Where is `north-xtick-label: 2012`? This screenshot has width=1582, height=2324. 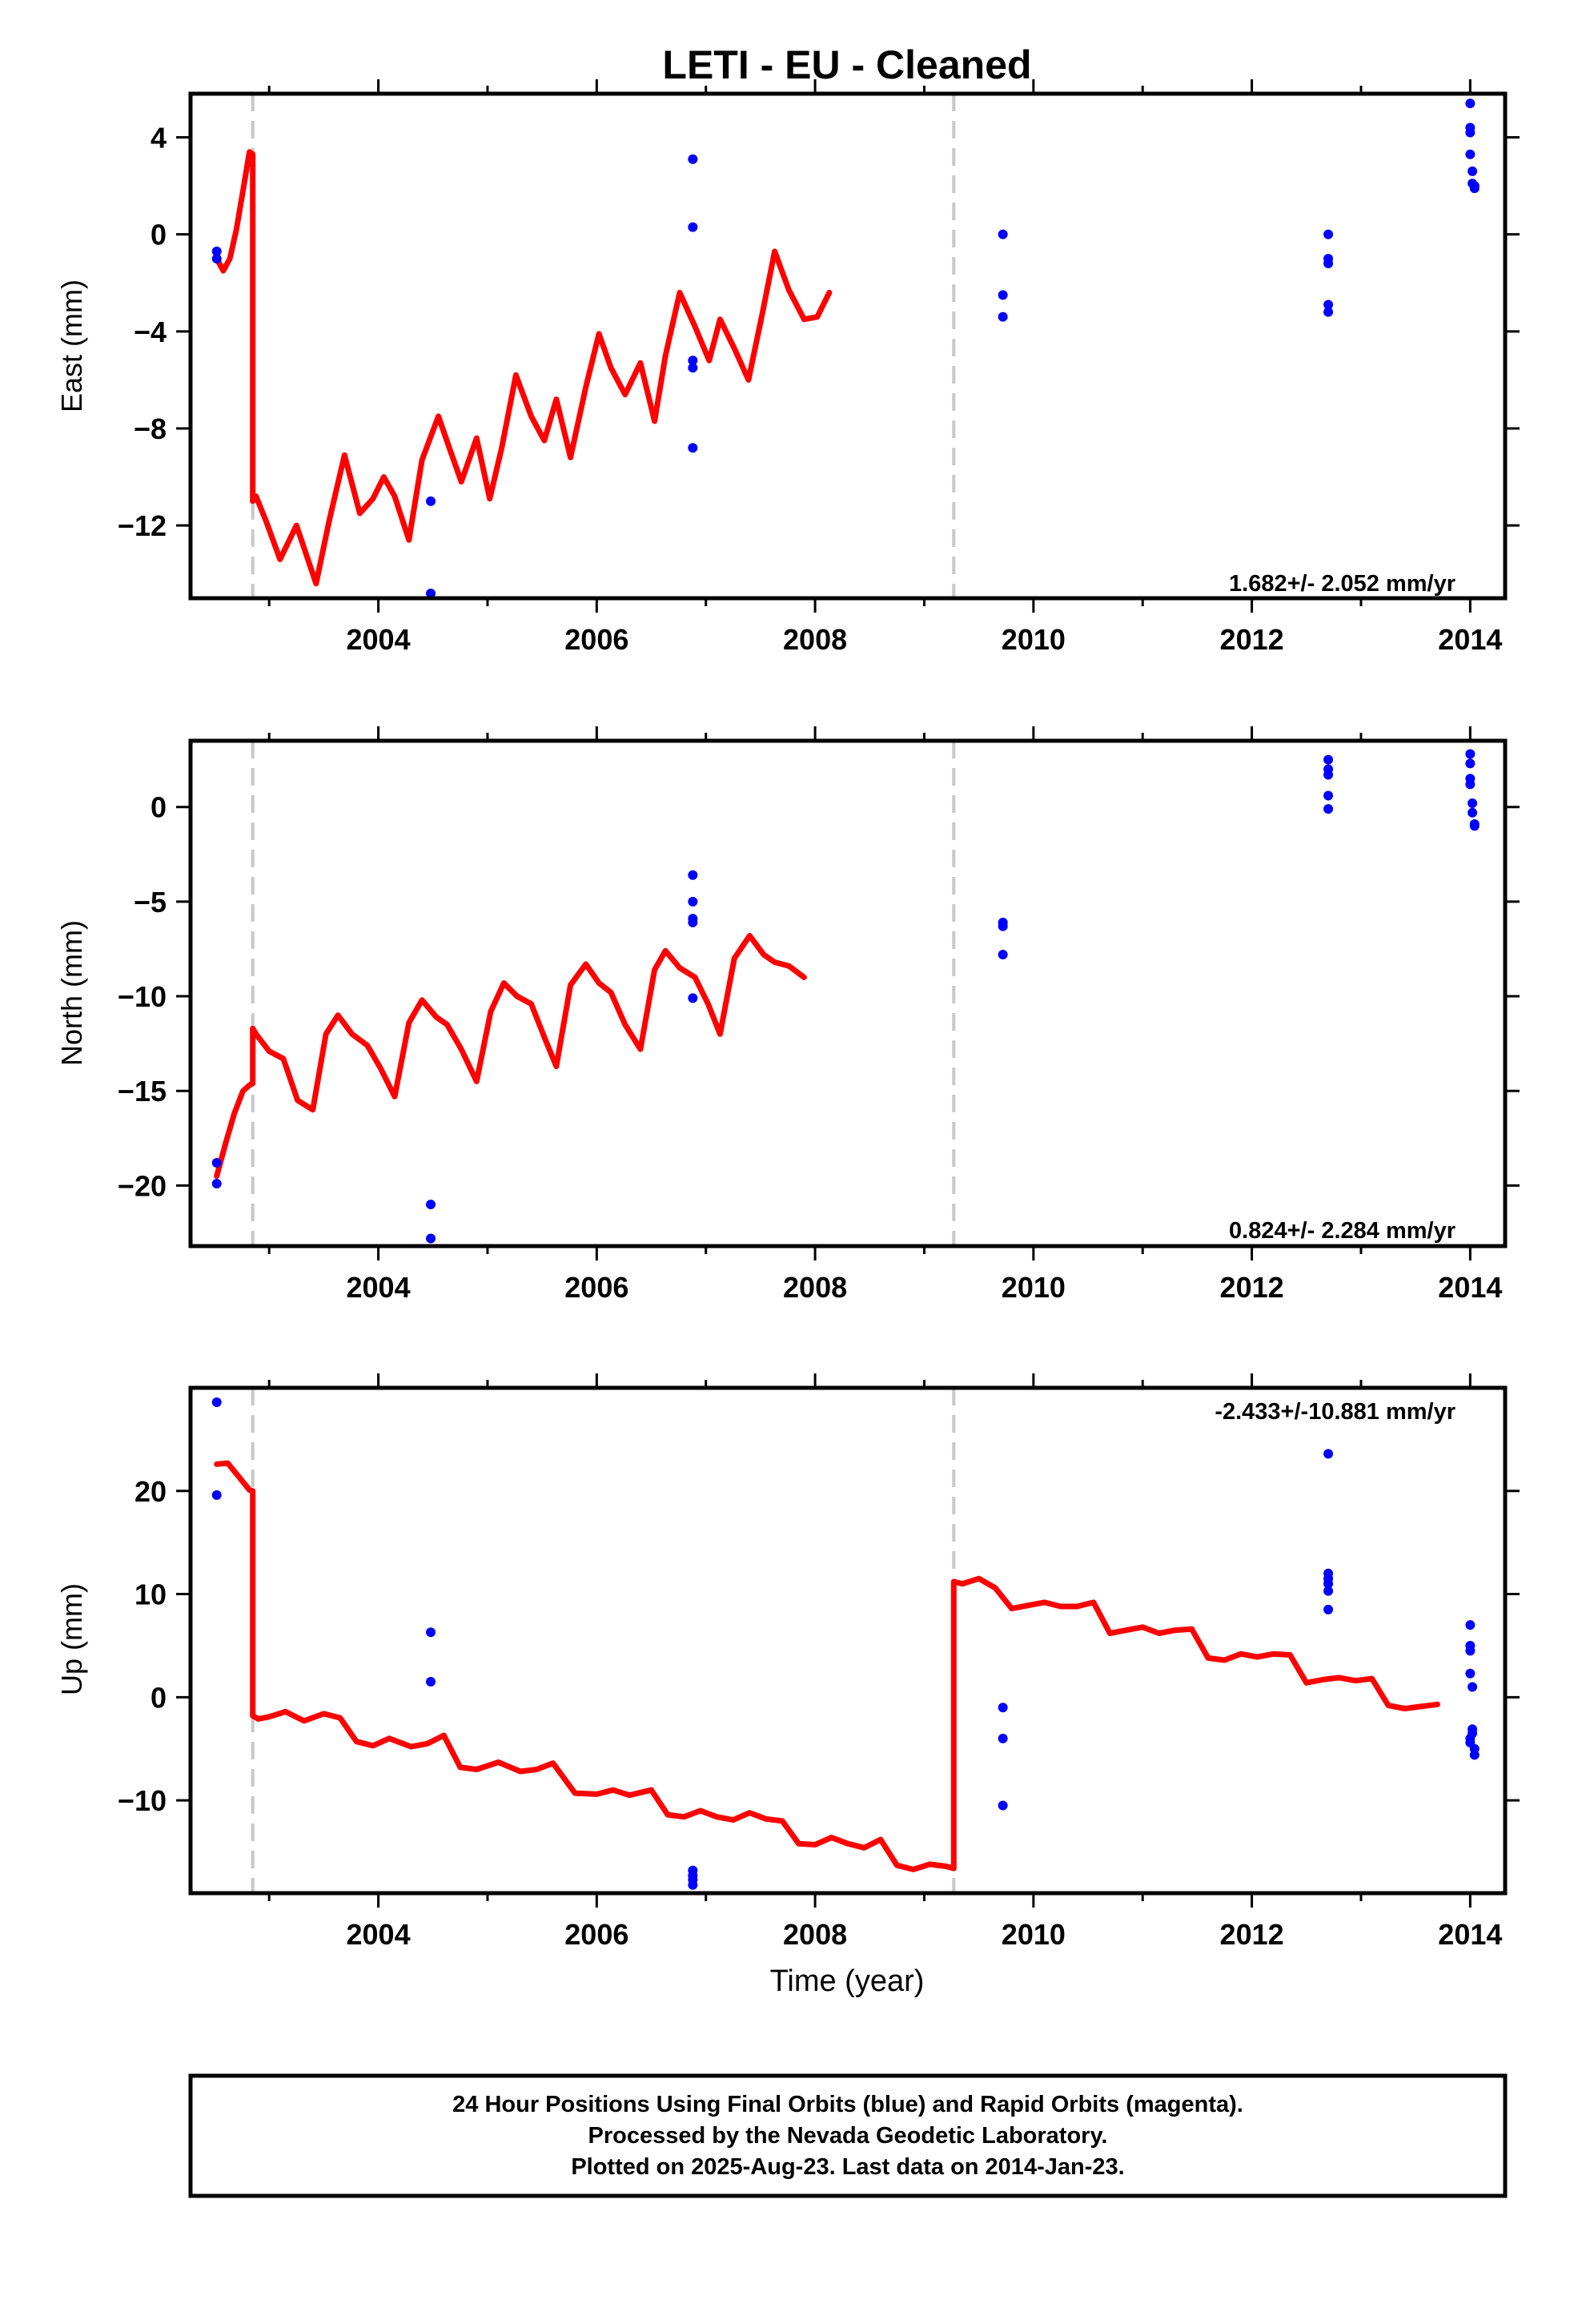 north-xtick-label: 2012 is located at coordinates (1252, 1287).